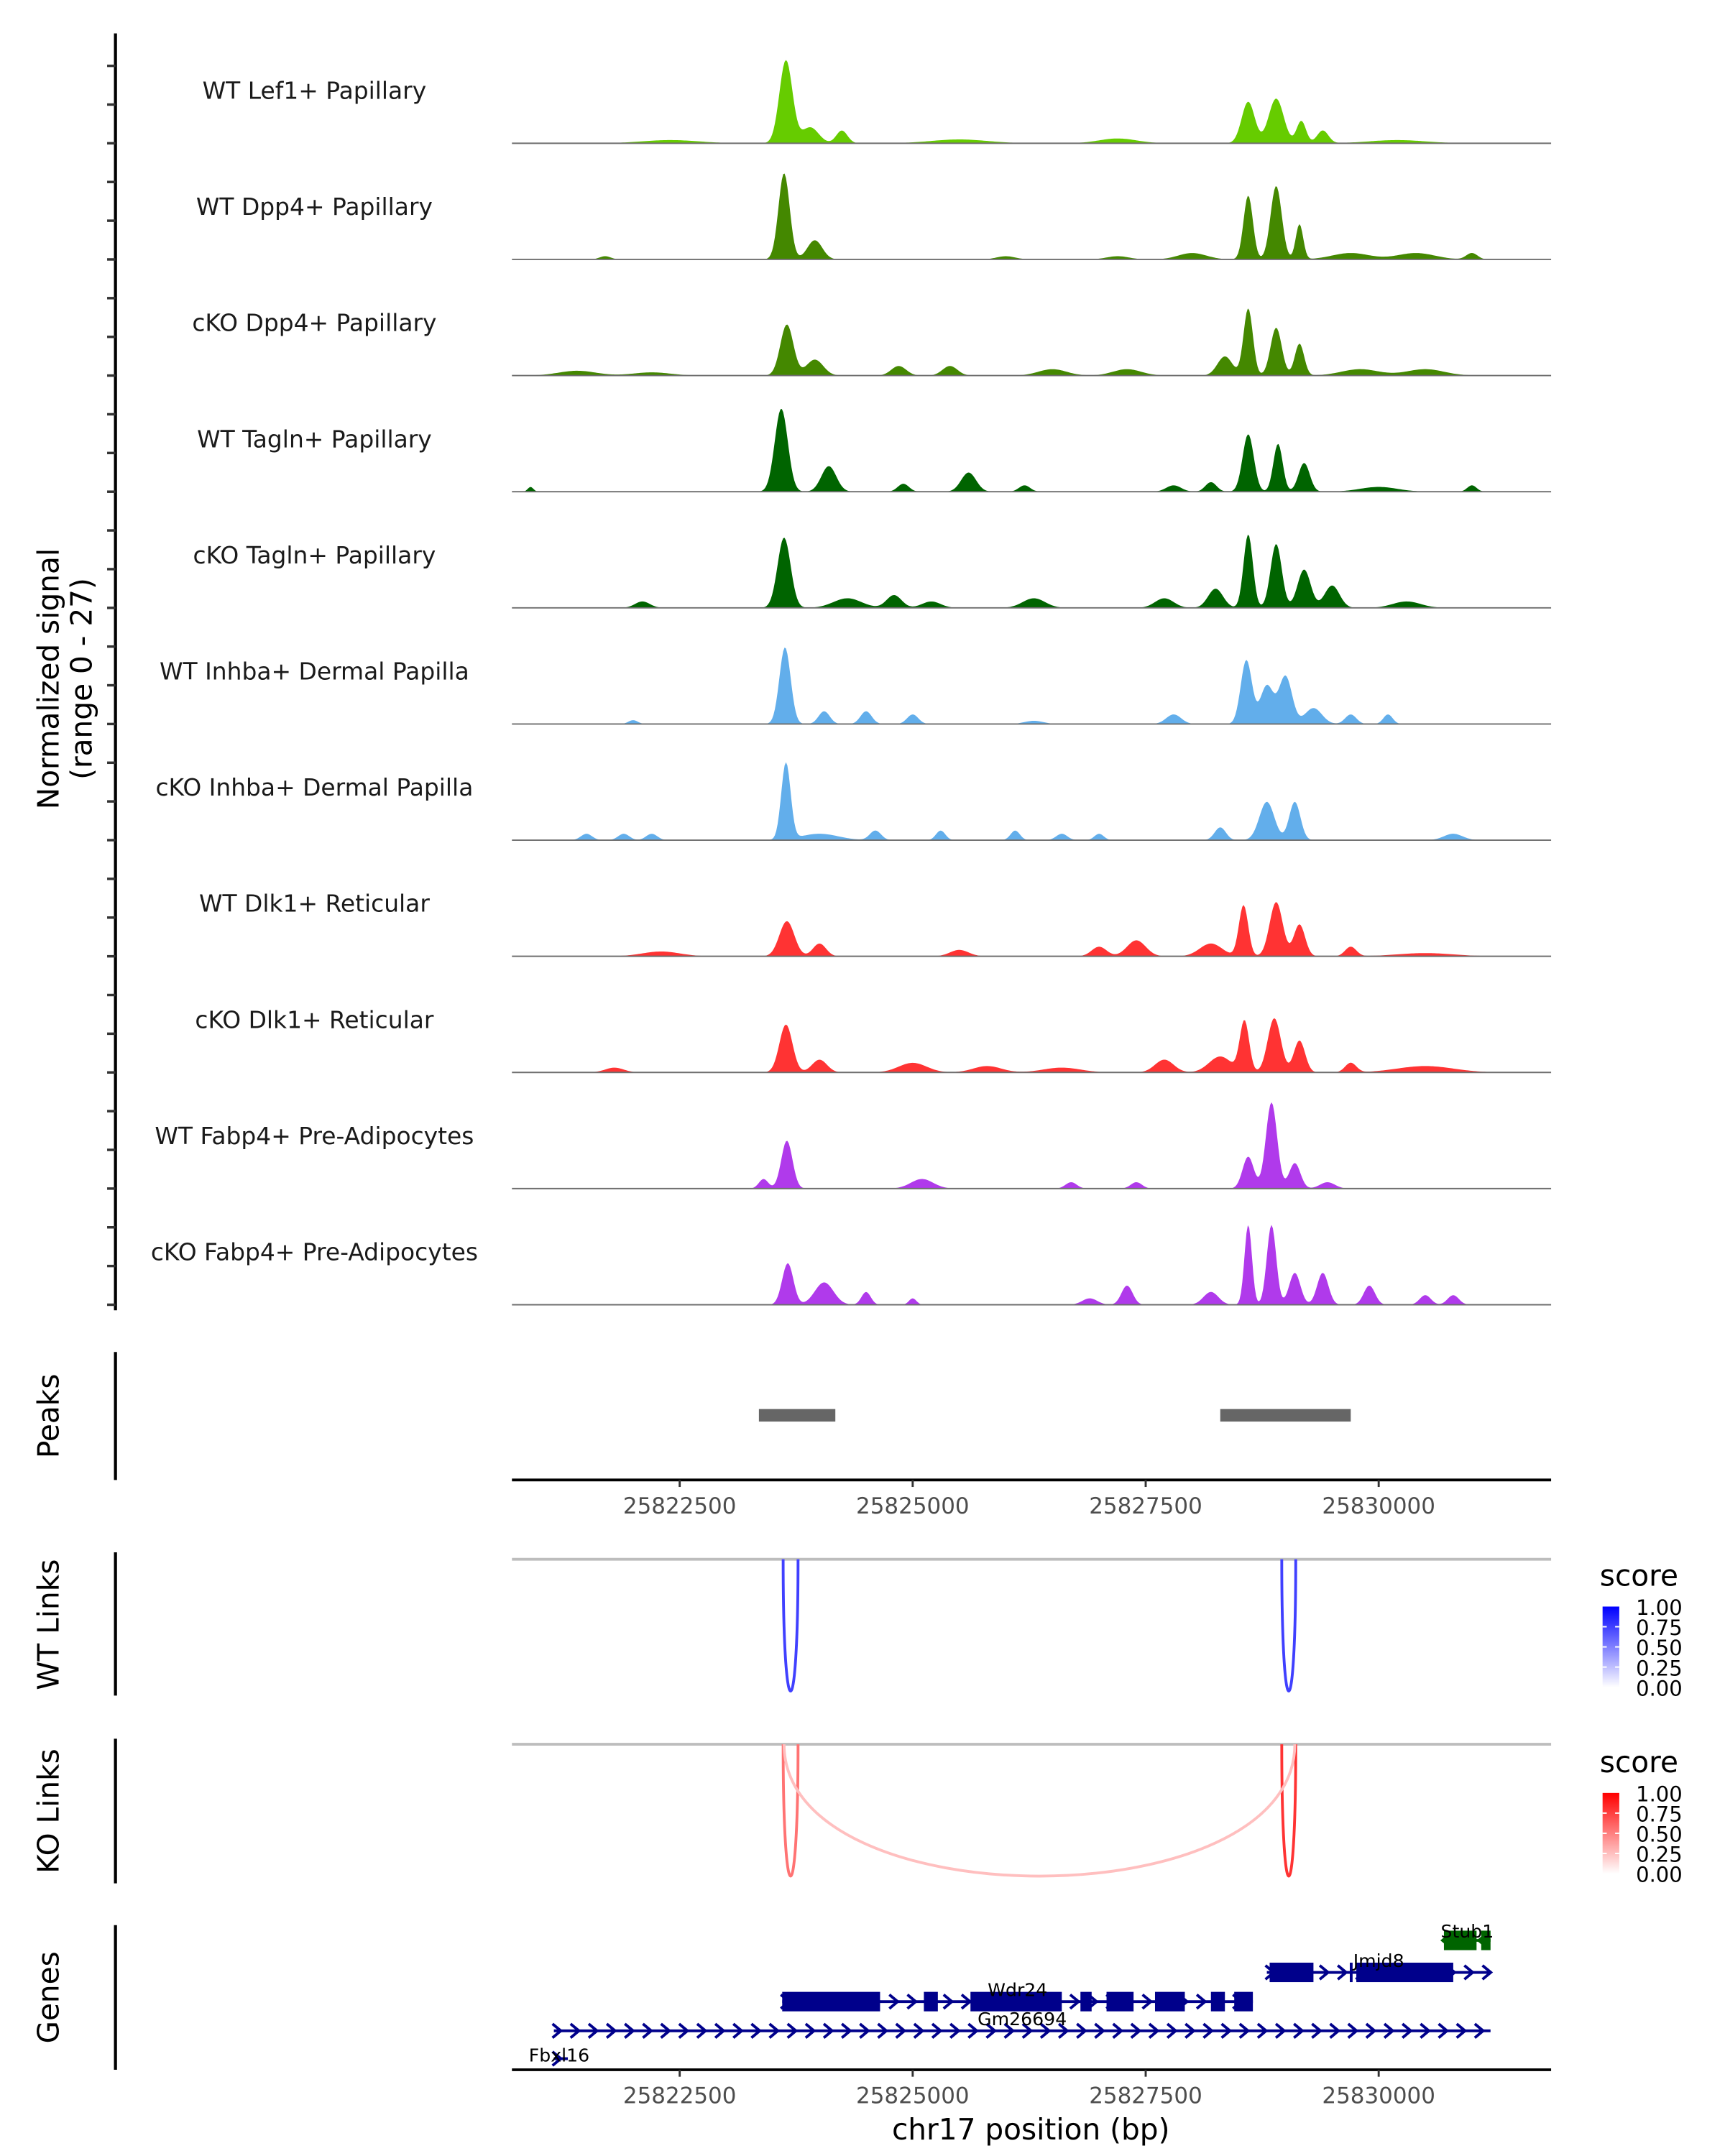  What do you see at coordinates (1467, 1931) in the screenshot?
I see `gene-name-label: Stub1` at bounding box center [1467, 1931].